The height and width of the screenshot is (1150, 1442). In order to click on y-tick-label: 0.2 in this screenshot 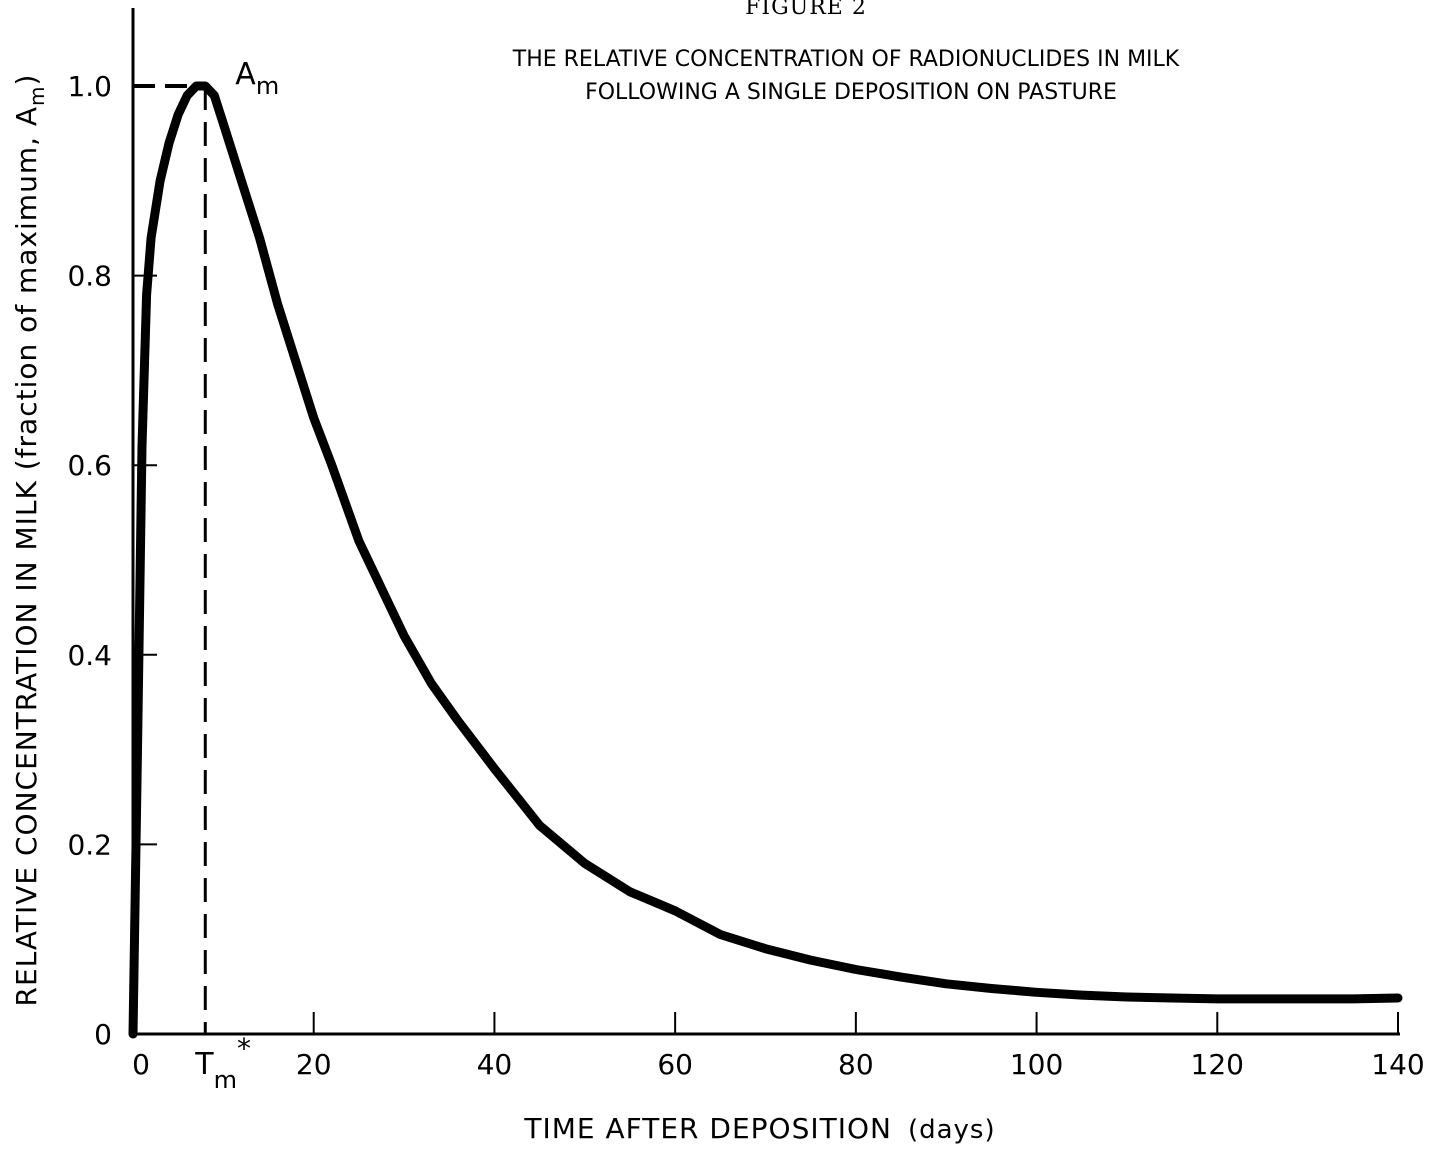, I will do `click(89, 844)`.